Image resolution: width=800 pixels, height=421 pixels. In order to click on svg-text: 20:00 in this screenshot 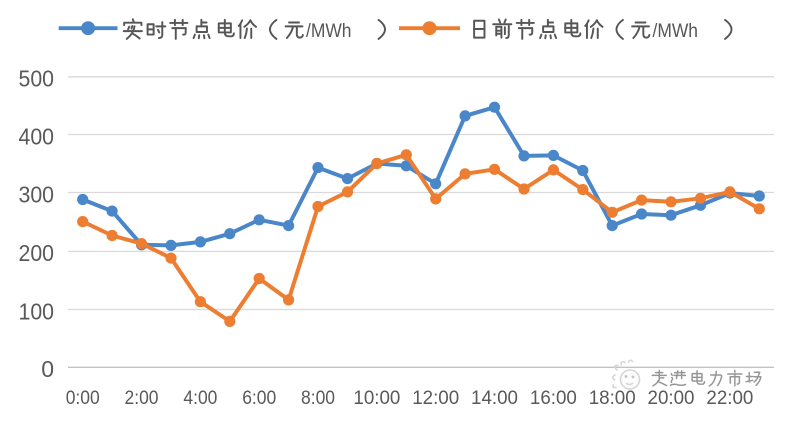, I will do `click(671, 398)`.